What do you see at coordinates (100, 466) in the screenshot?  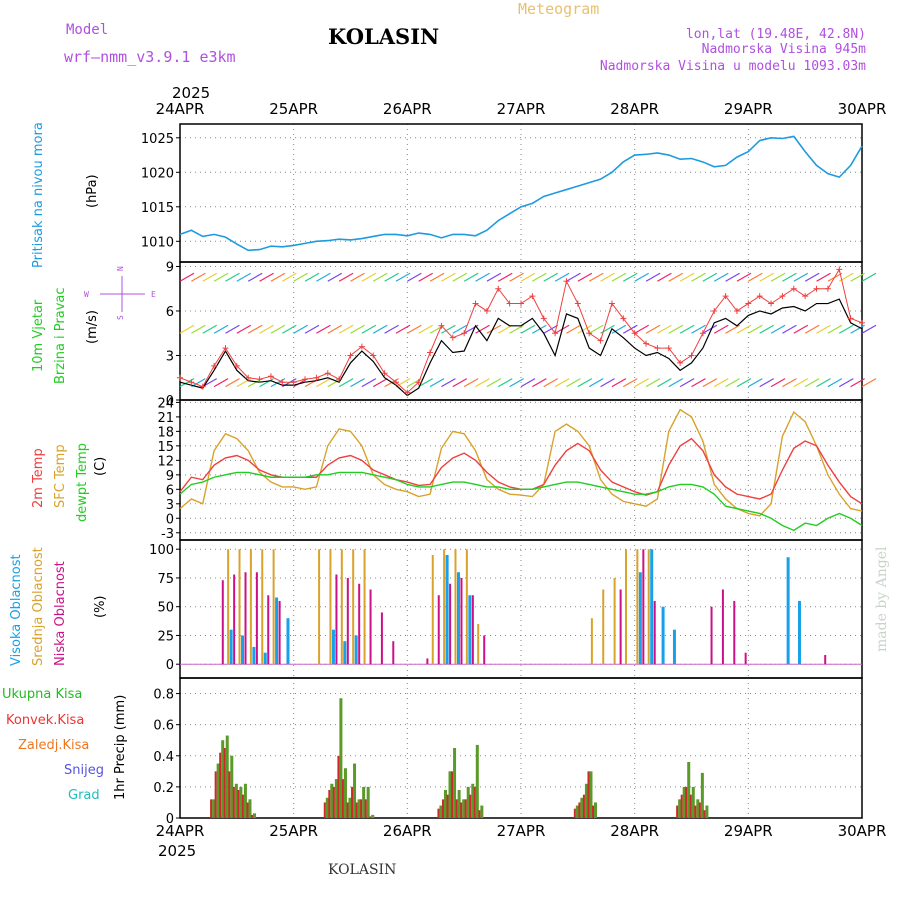 I see `temp-unit: (C)` at bounding box center [100, 466].